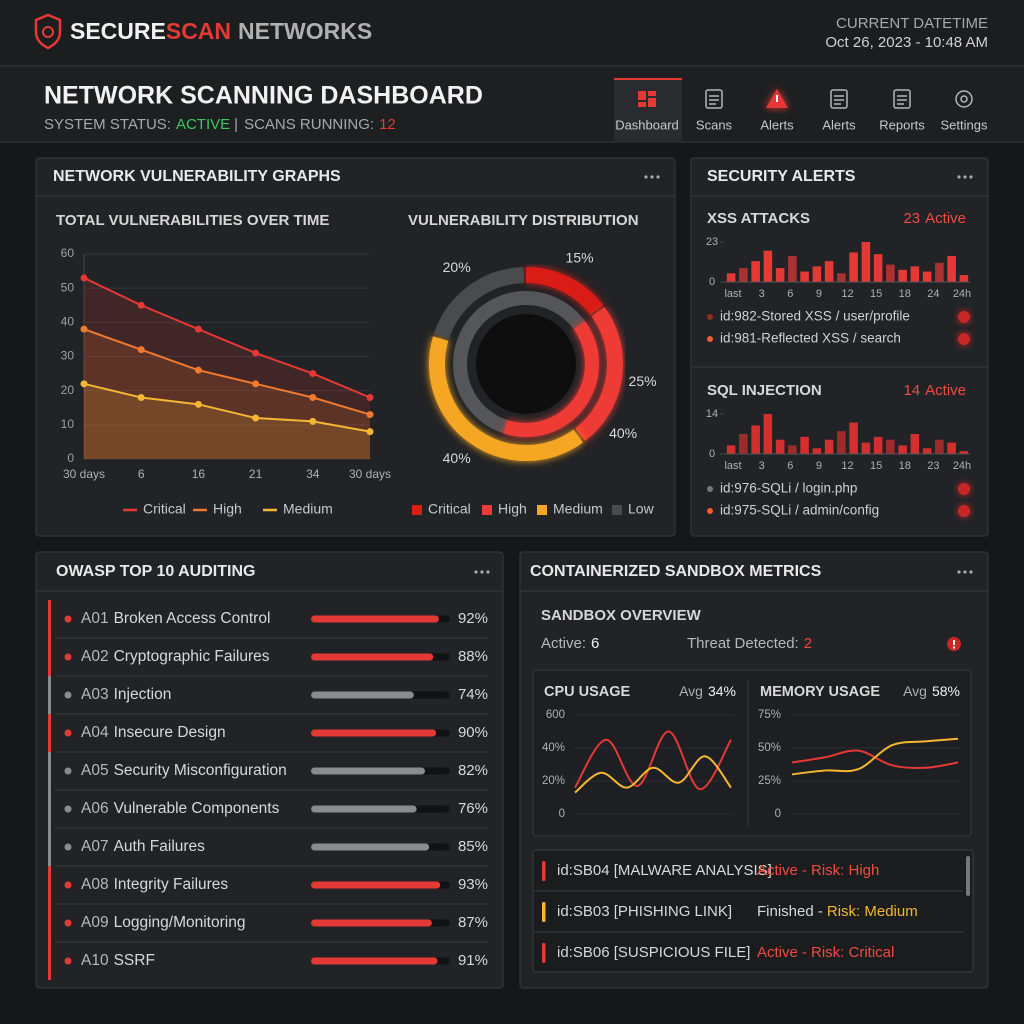 The height and width of the screenshot is (1024, 1024). Describe the element at coordinates (473, 960) in the screenshot. I see `data-label: 91%` at that location.